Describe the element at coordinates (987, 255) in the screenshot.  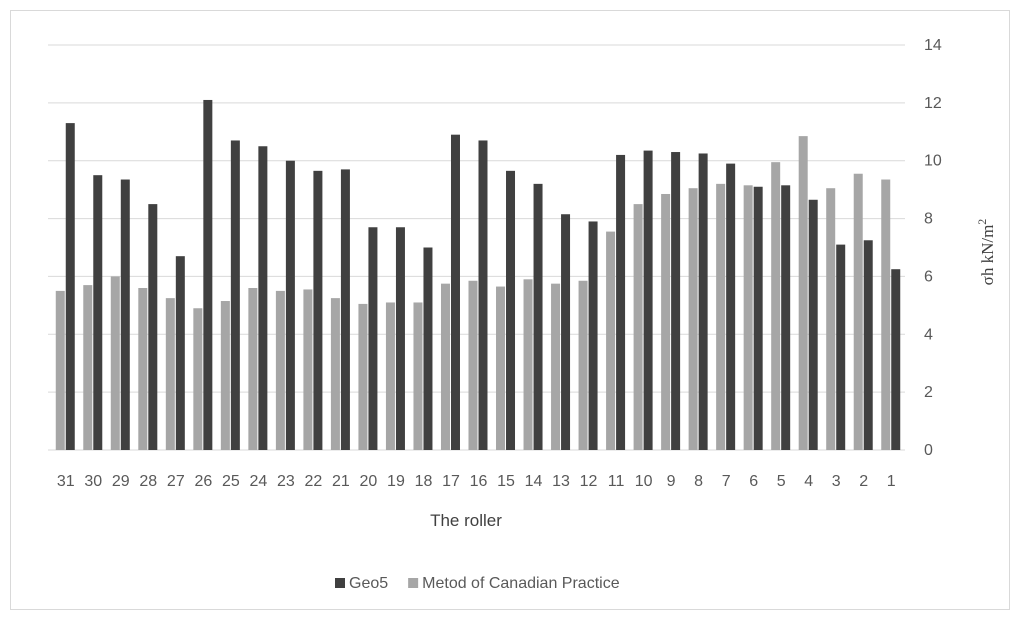
I see `y-axis-title-main: σh kN/m` at that location.